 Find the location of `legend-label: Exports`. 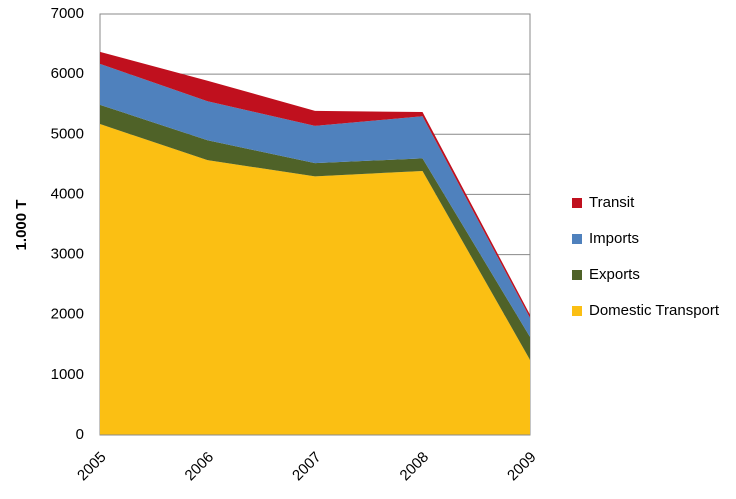

legend-label: Exports is located at coordinates (614, 274).